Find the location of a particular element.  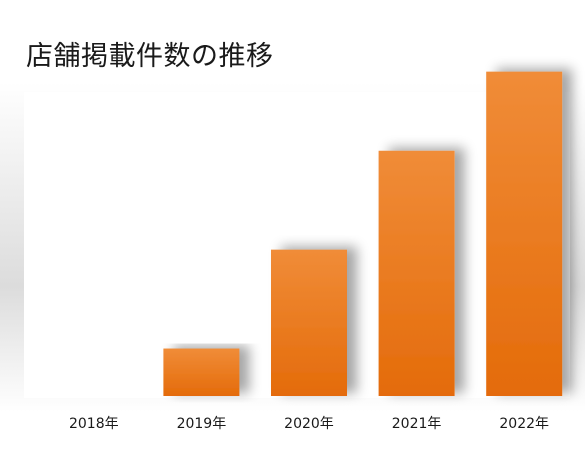

x-tick-label: 2022年 is located at coordinates (524, 424).